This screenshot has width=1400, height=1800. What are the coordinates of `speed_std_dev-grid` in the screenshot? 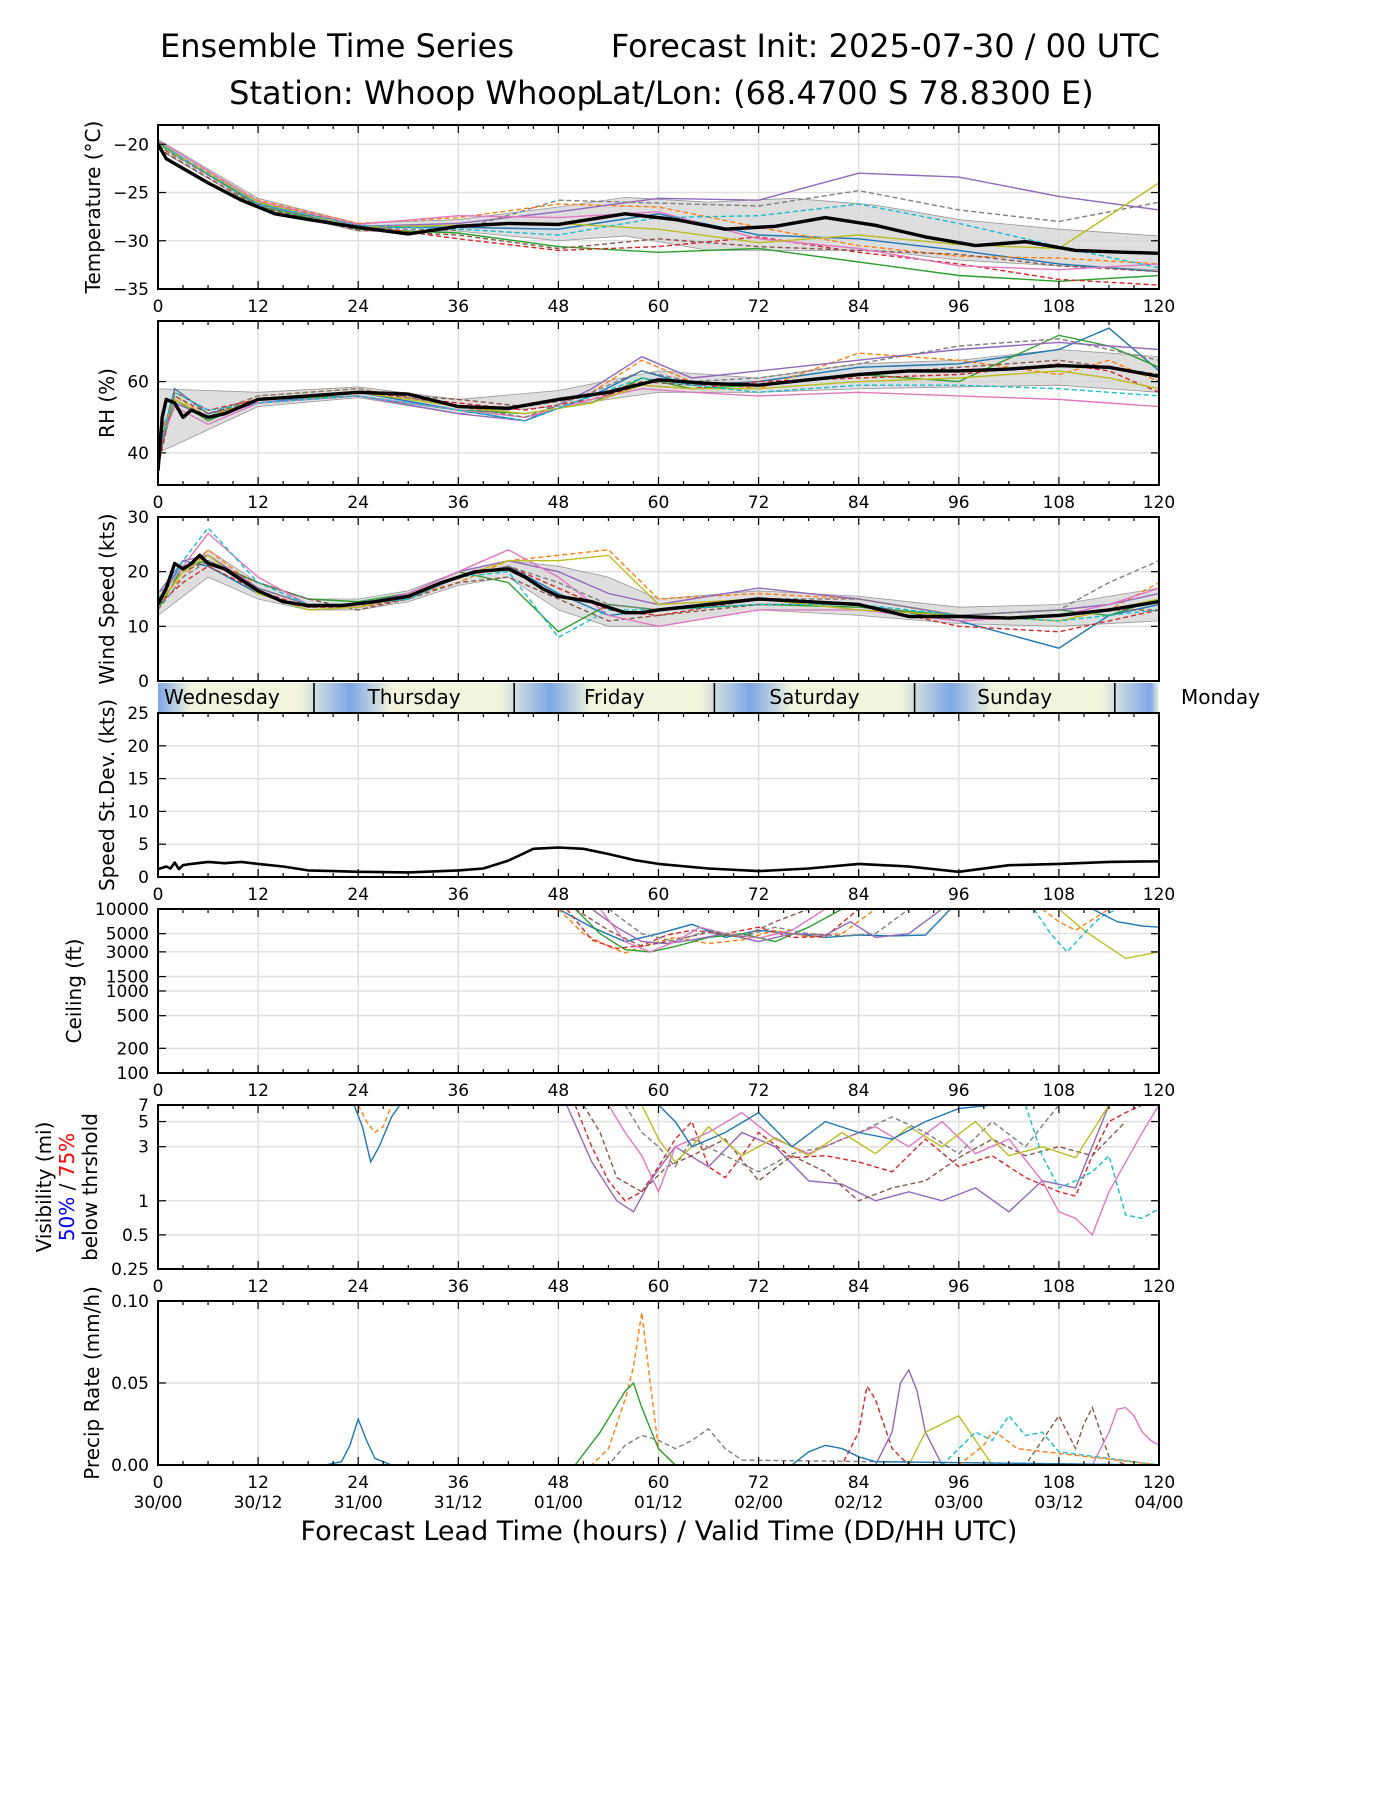 It's located at (658, 795).